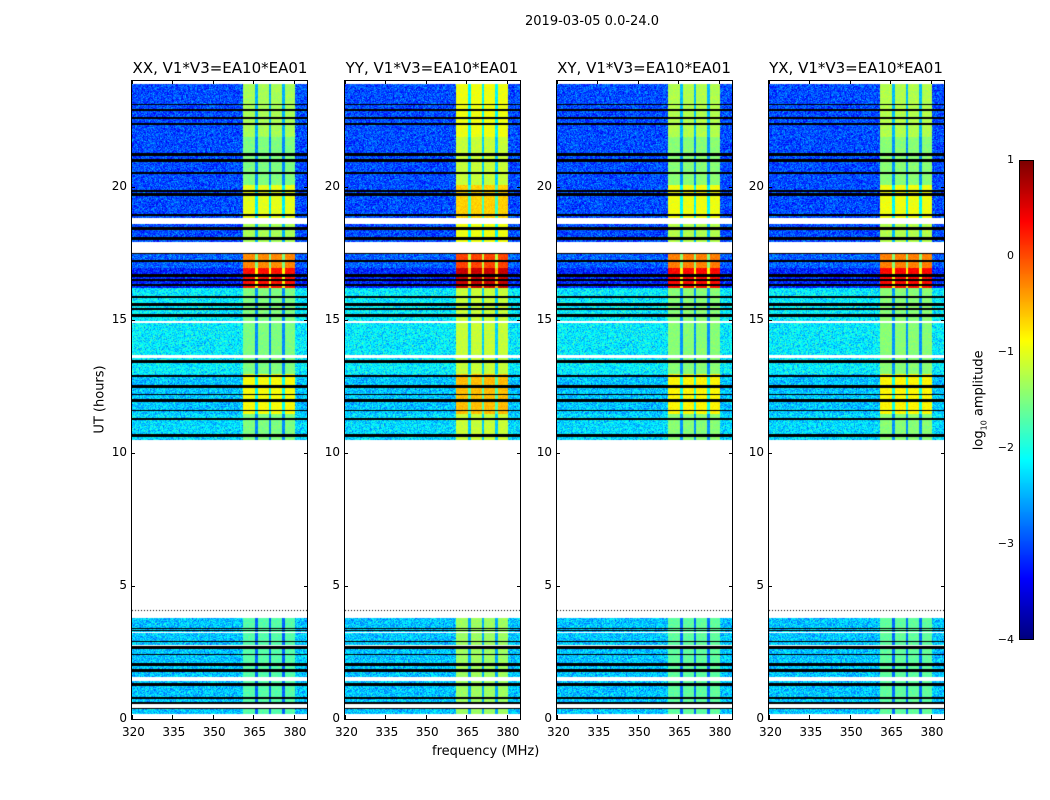 The image size is (1050, 800). I want to click on panel-title-xx: XX, V1*V3=EA10*EA01, so click(220, 68).